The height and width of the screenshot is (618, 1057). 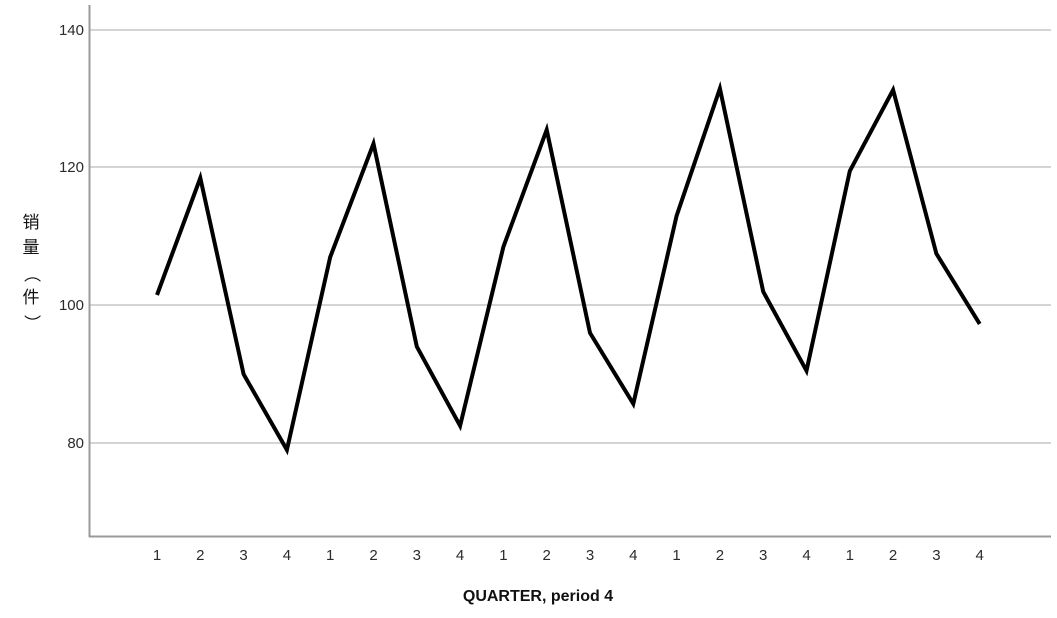 I want to click on y-axis-title-char: 销, so click(x=31, y=222).